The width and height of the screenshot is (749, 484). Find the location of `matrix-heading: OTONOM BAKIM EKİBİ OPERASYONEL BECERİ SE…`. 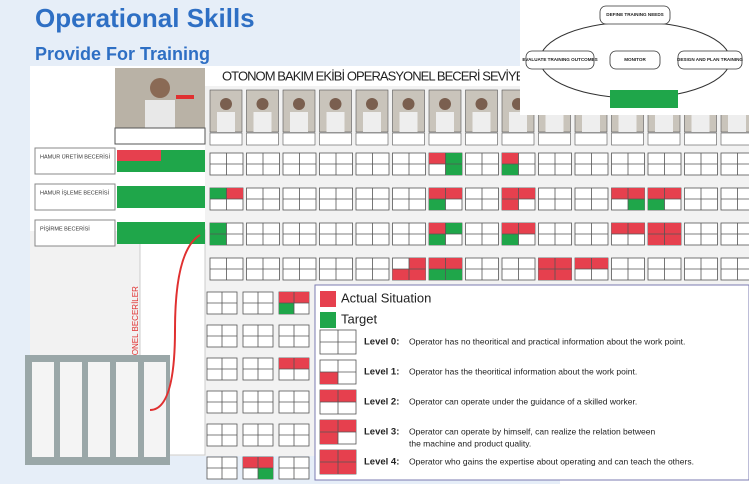

matrix-heading: OTONOM BAKIM EKİBİ OPERASYONEL BECERİ SE… is located at coordinates (379, 75).